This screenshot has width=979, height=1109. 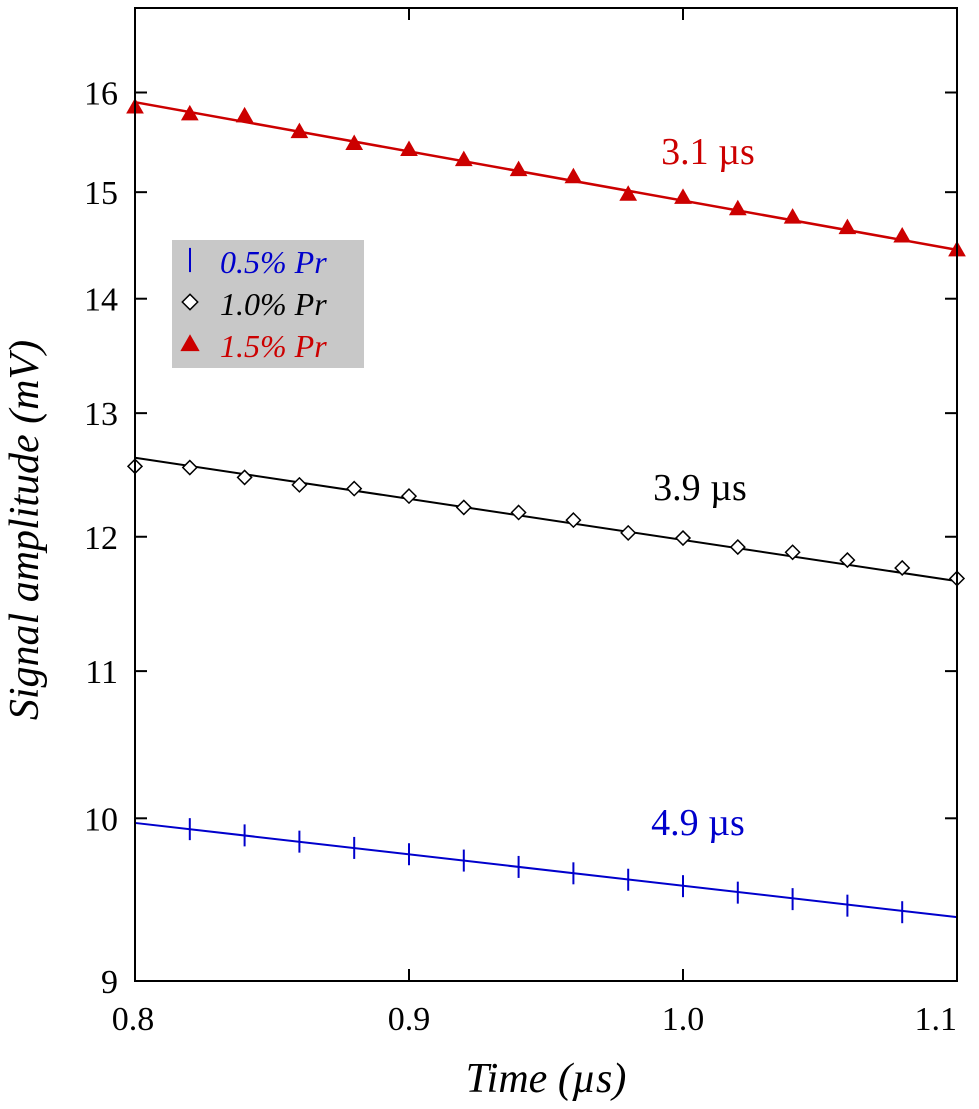 I want to click on fit-label: 3.9 µs, so click(x=700, y=488).